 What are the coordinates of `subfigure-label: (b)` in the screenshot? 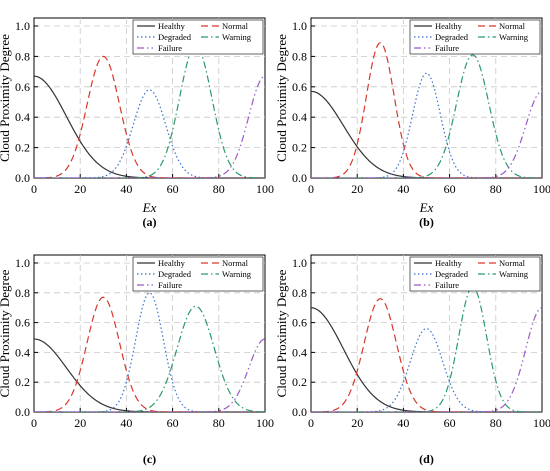 It's located at (426, 222).